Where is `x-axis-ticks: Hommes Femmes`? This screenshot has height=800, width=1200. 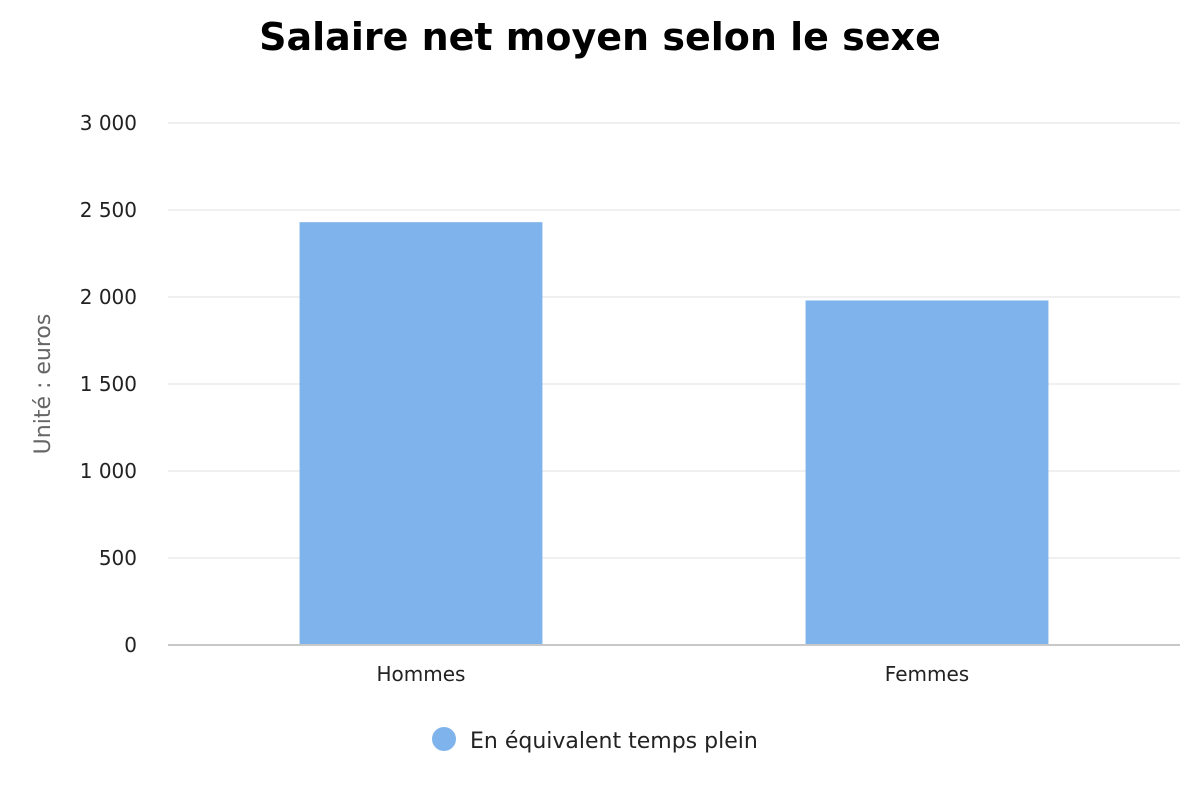 x-axis-ticks: Hommes Femmes is located at coordinates (673, 674).